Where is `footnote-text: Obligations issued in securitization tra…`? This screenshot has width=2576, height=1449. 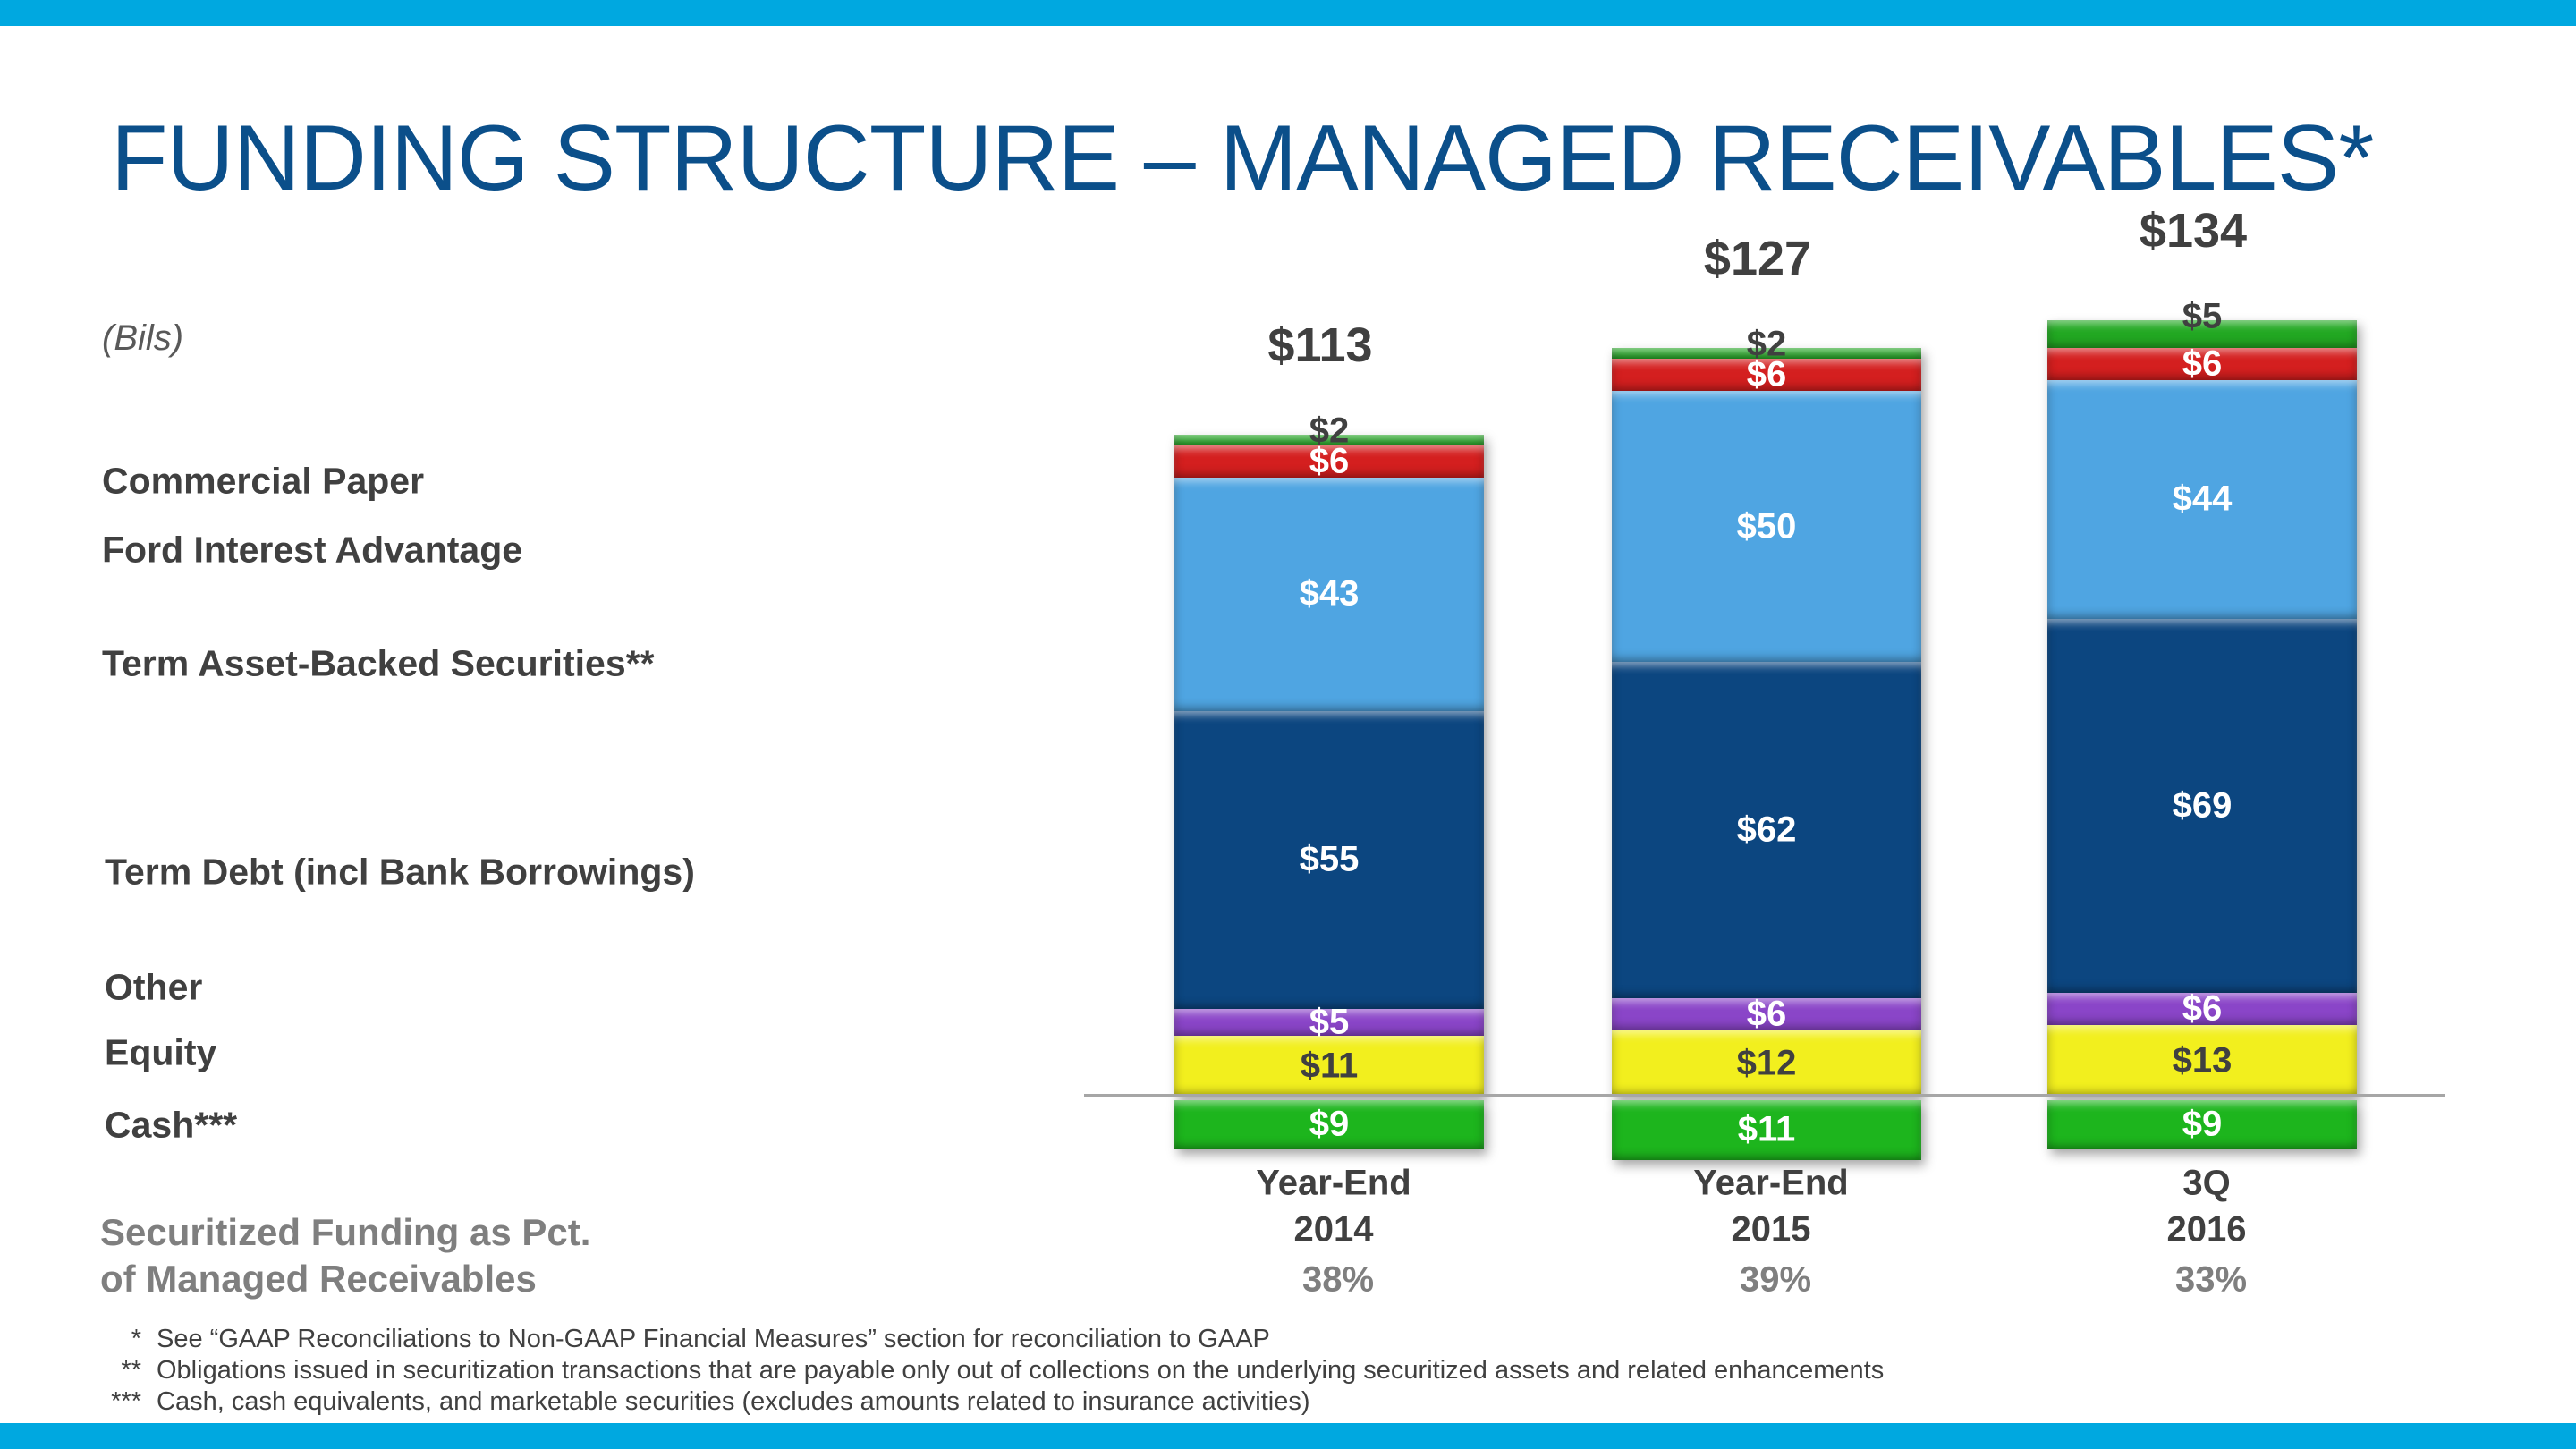 footnote-text: Obligations issued in securitization tra… is located at coordinates (1021, 1370).